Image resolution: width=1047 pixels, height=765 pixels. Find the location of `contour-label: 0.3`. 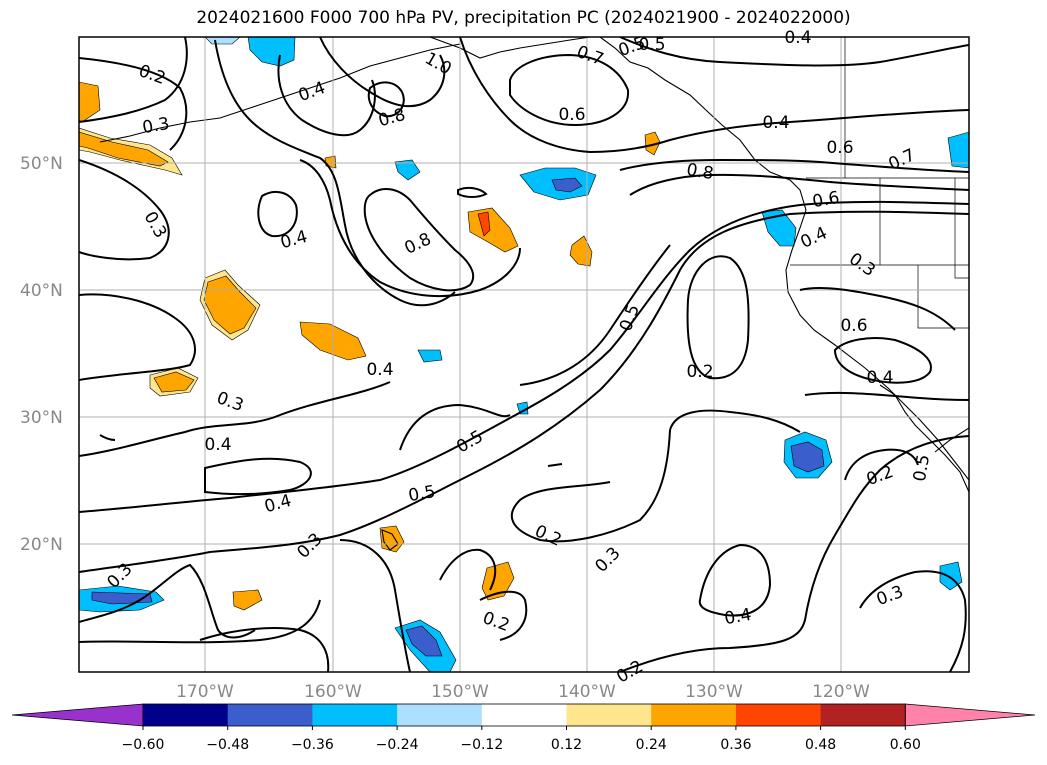

contour-label: 0.3 is located at coordinates (156, 126).